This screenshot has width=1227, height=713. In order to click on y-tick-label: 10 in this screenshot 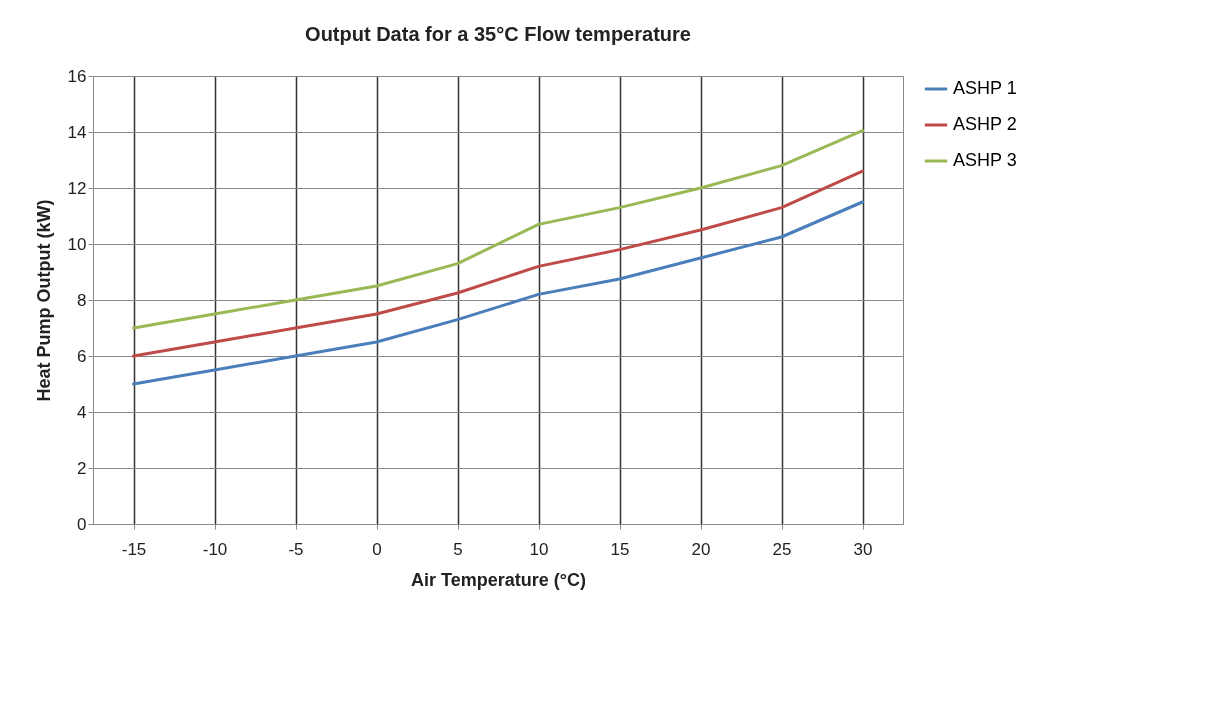, I will do `click(77, 244)`.